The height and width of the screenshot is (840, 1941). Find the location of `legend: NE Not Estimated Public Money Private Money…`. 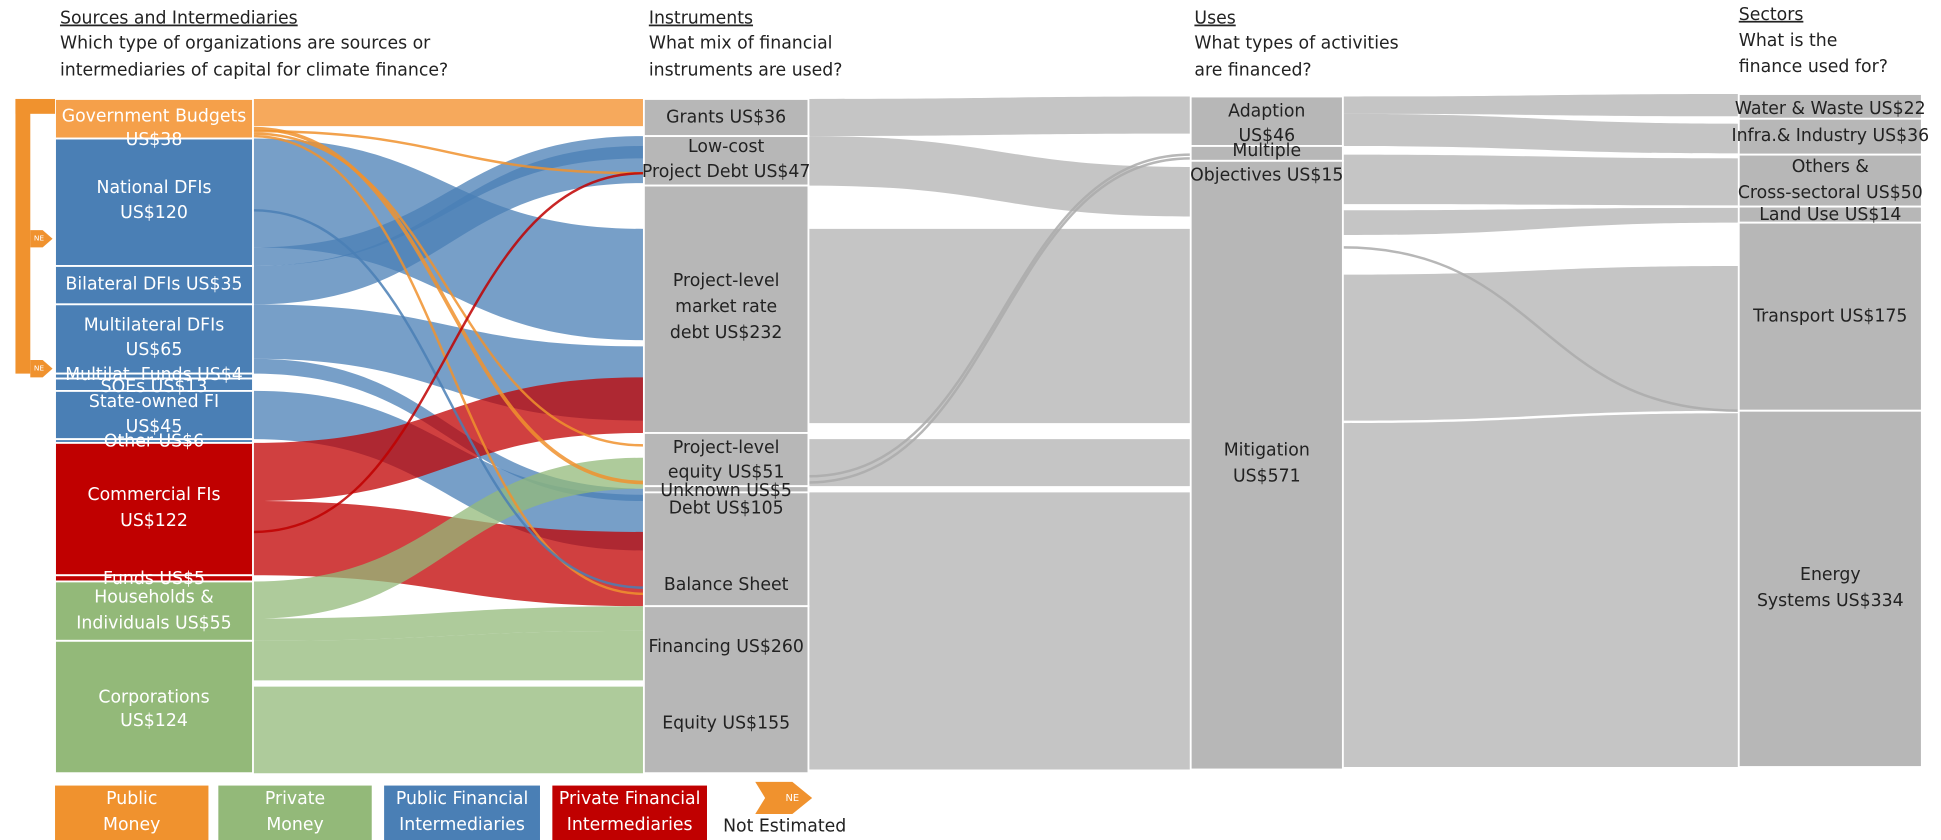

legend: NE Not Estimated Public Money Private Money… is located at coordinates (450, 810).